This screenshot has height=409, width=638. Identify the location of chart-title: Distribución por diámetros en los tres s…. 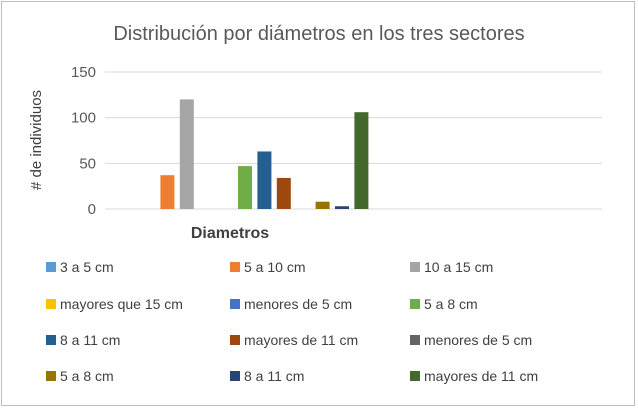
(318, 34).